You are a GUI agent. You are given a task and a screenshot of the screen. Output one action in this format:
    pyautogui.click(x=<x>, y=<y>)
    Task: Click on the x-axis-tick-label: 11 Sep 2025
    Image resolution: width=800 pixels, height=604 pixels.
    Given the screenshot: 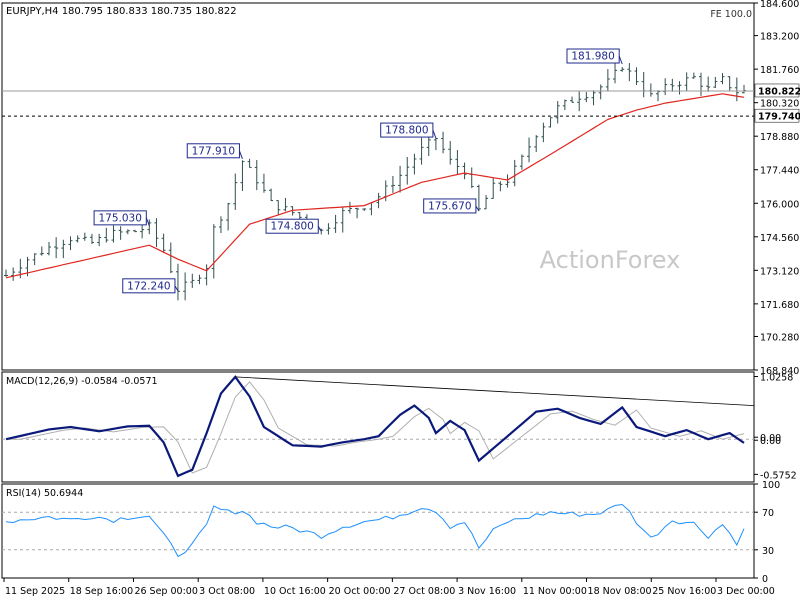 What is the action you would take?
    pyautogui.click(x=35, y=591)
    